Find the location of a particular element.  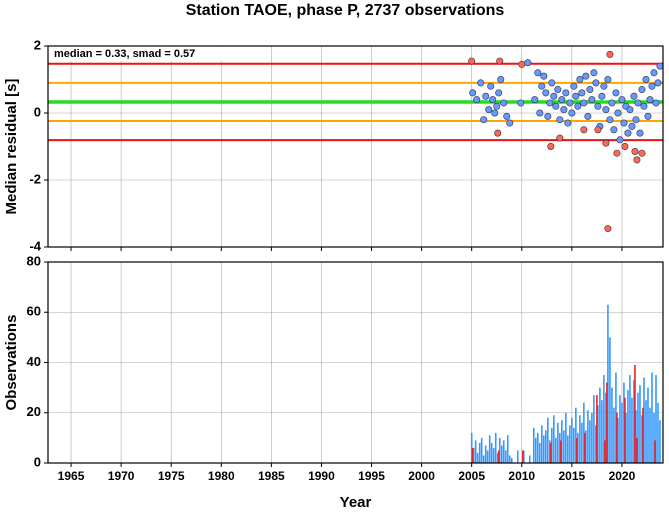

x-tick-label: 1970 is located at coordinates (121, 476).